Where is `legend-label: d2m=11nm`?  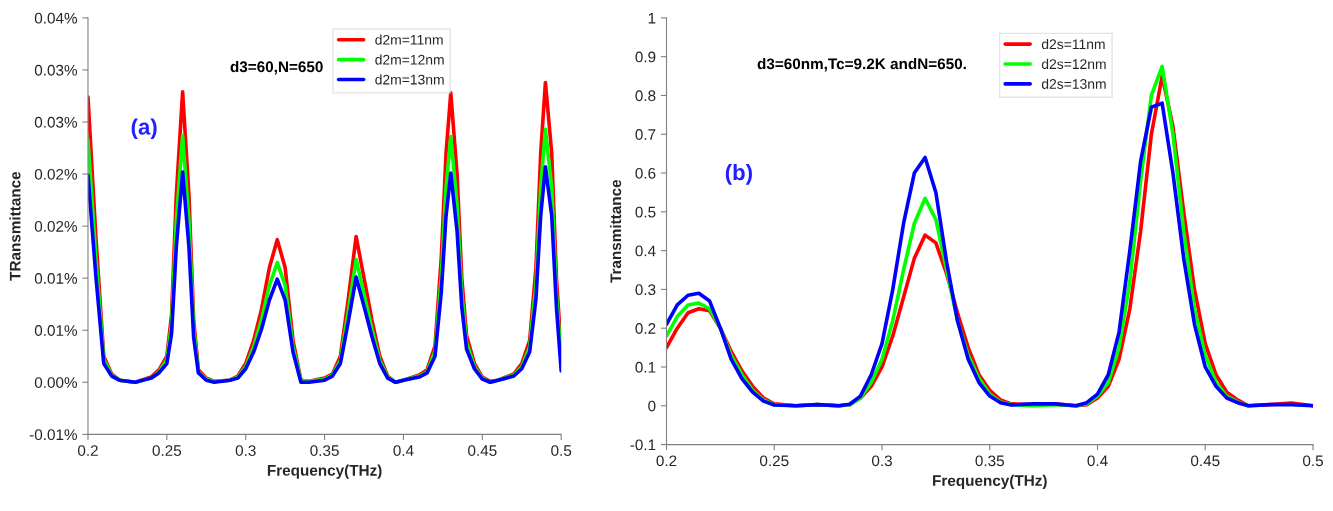
legend-label: d2m=11nm is located at coordinates (409, 39).